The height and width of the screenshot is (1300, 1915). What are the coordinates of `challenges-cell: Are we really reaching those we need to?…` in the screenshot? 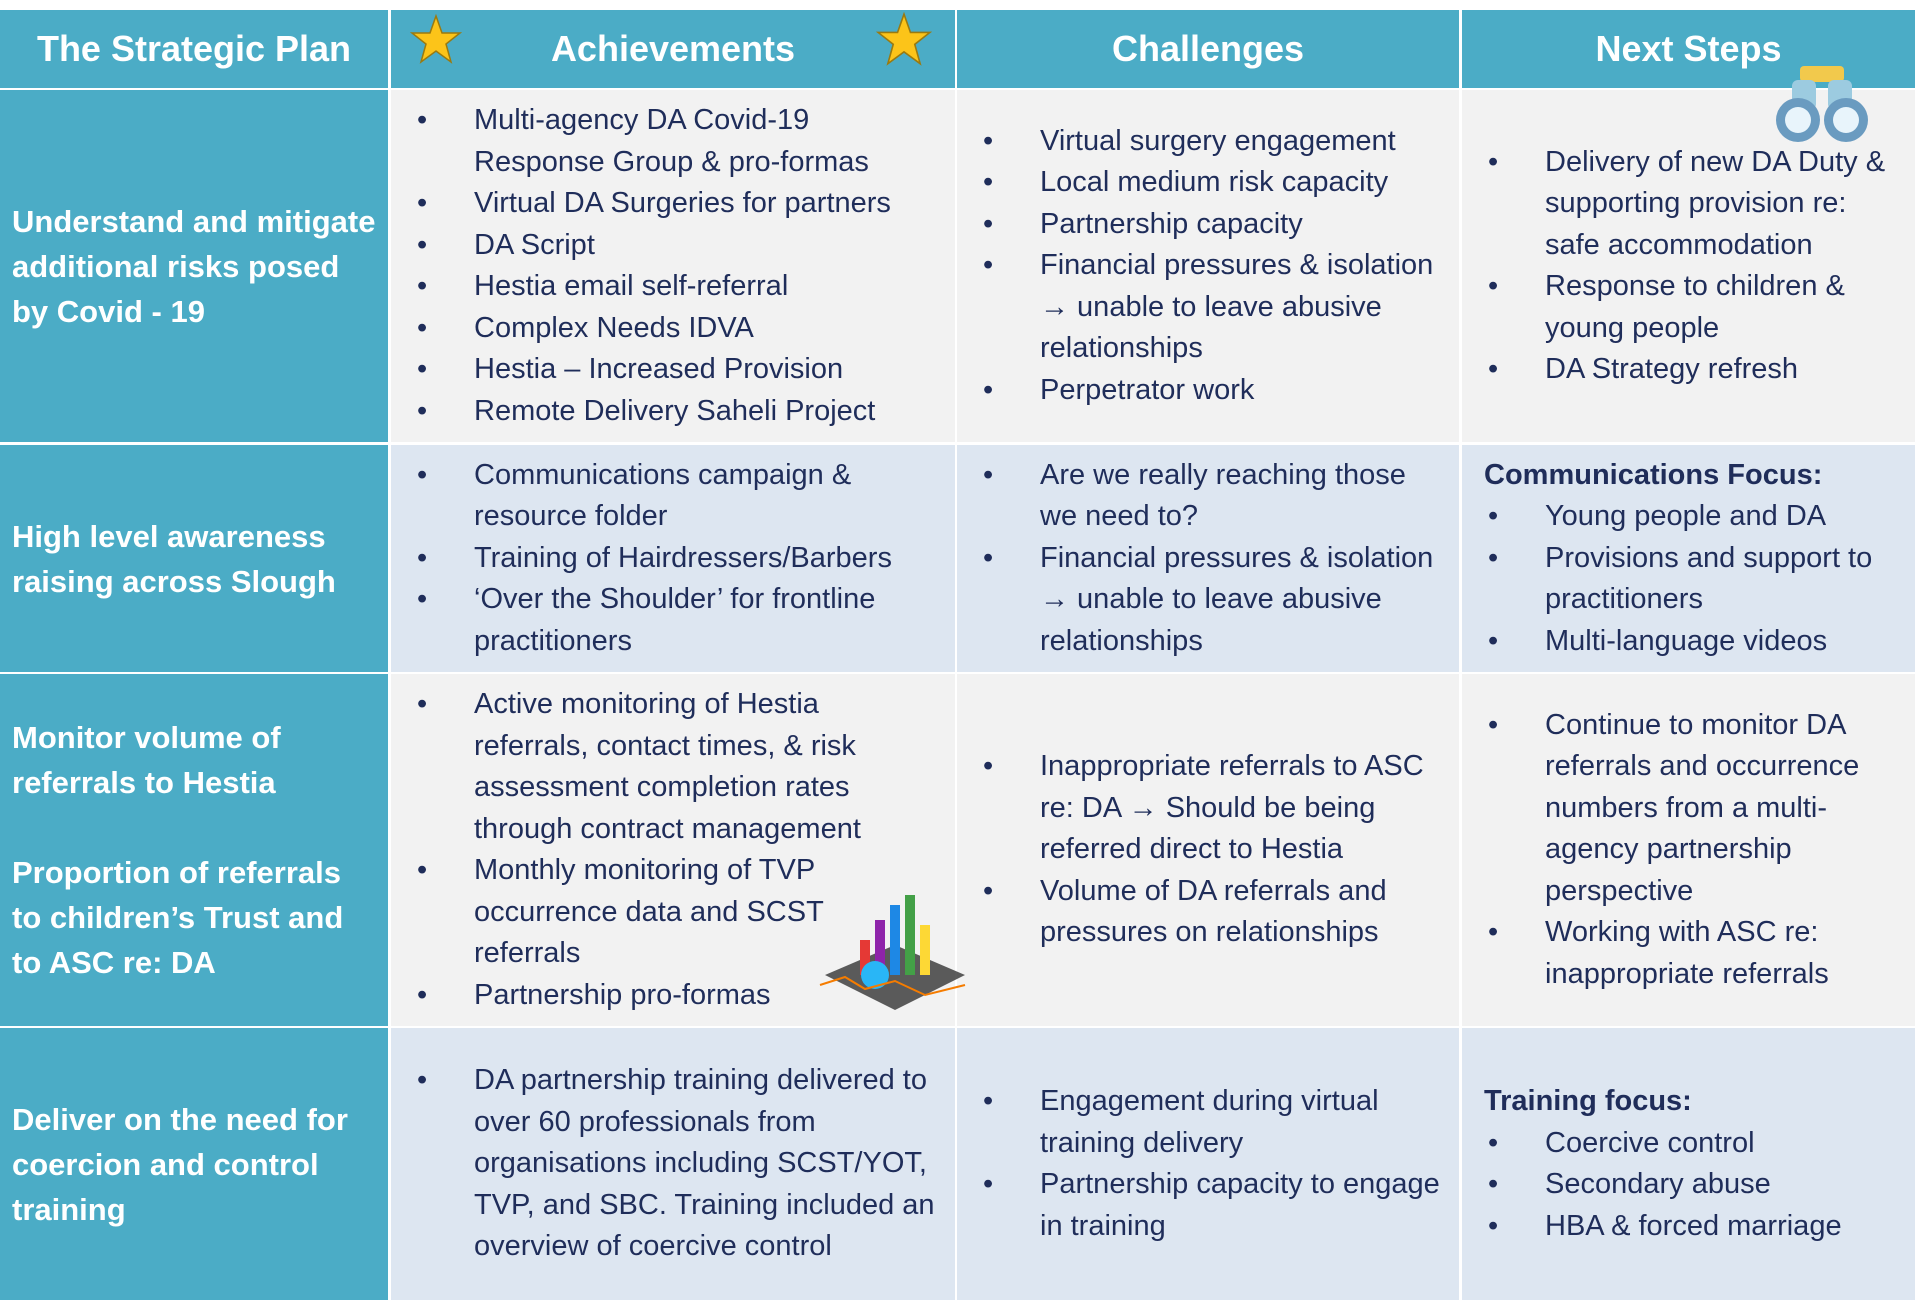 It's located at (1208, 558).